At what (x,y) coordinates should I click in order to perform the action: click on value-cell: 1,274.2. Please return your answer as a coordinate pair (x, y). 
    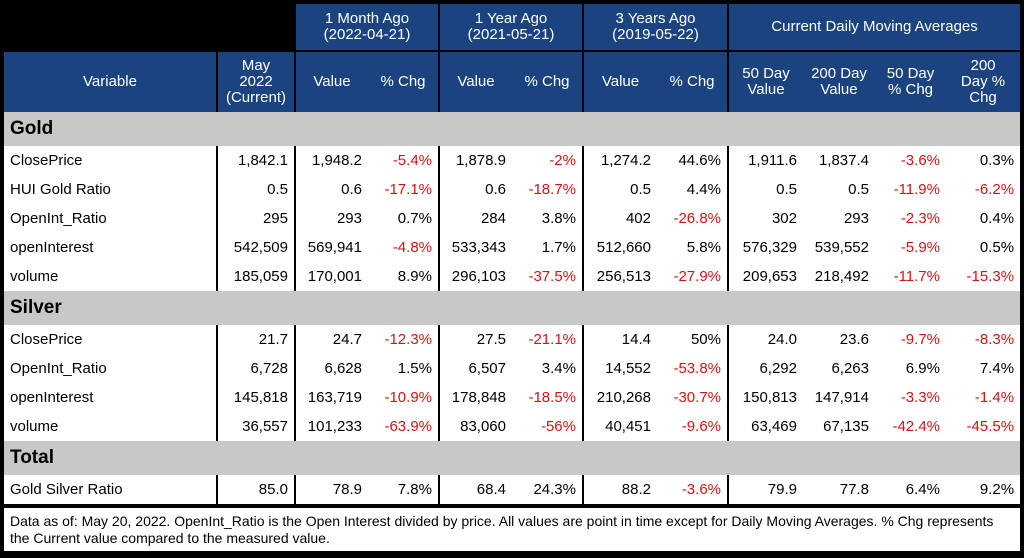
    Looking at the image, I should click on (620, 160).